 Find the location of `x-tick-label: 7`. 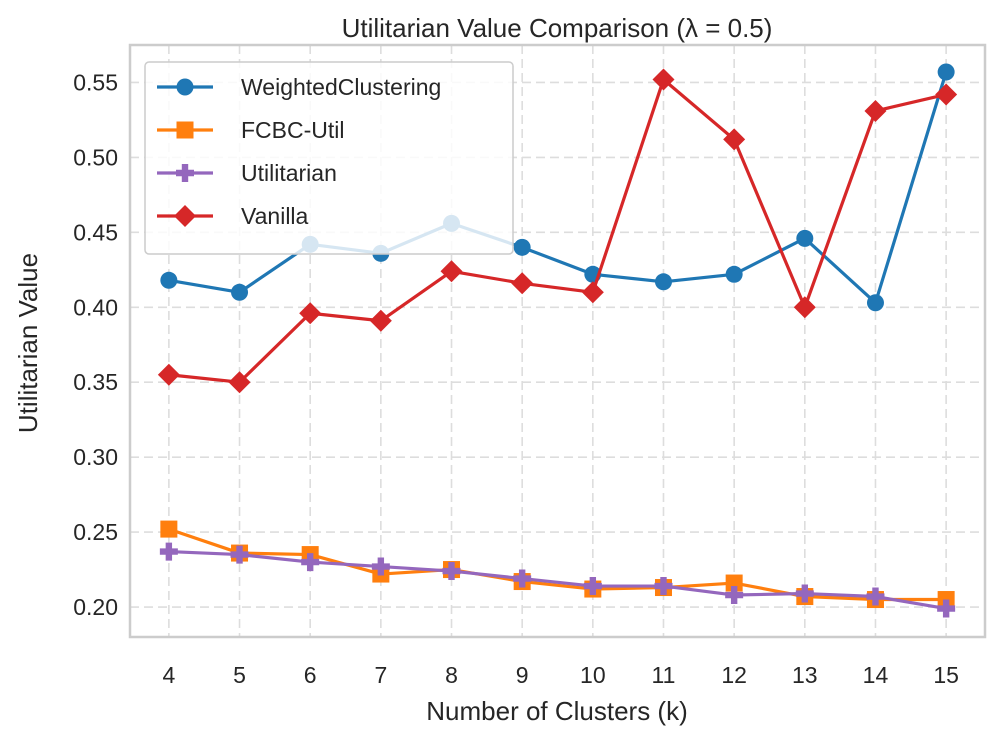

x-tick-label: 7 is located at coordinates (380, 675).